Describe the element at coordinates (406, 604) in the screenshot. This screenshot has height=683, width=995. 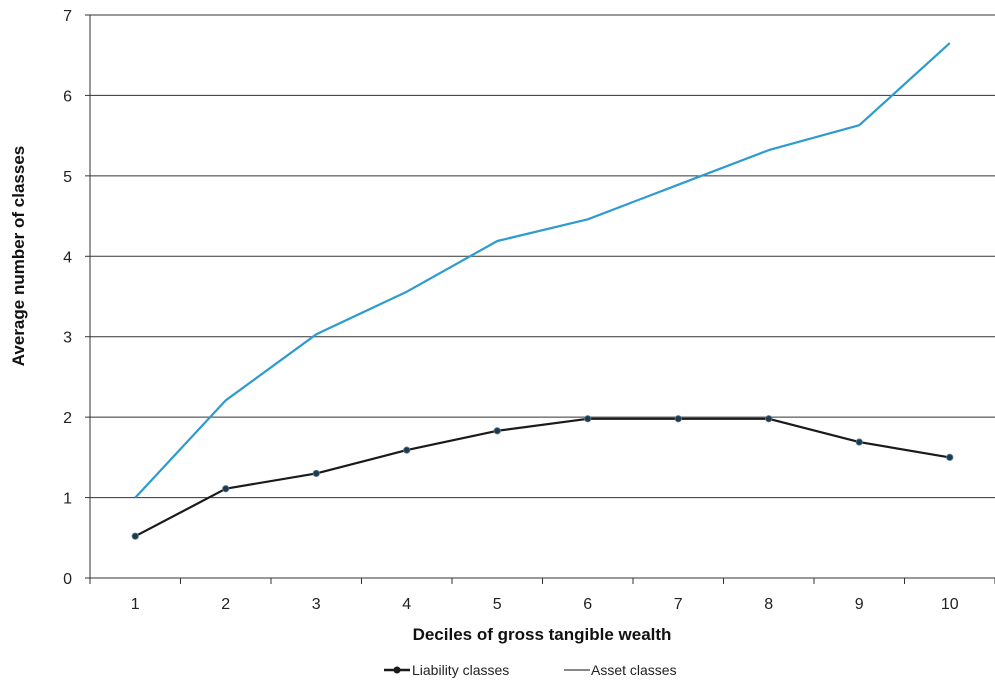
I see `x-tick-label: 4` at that location.